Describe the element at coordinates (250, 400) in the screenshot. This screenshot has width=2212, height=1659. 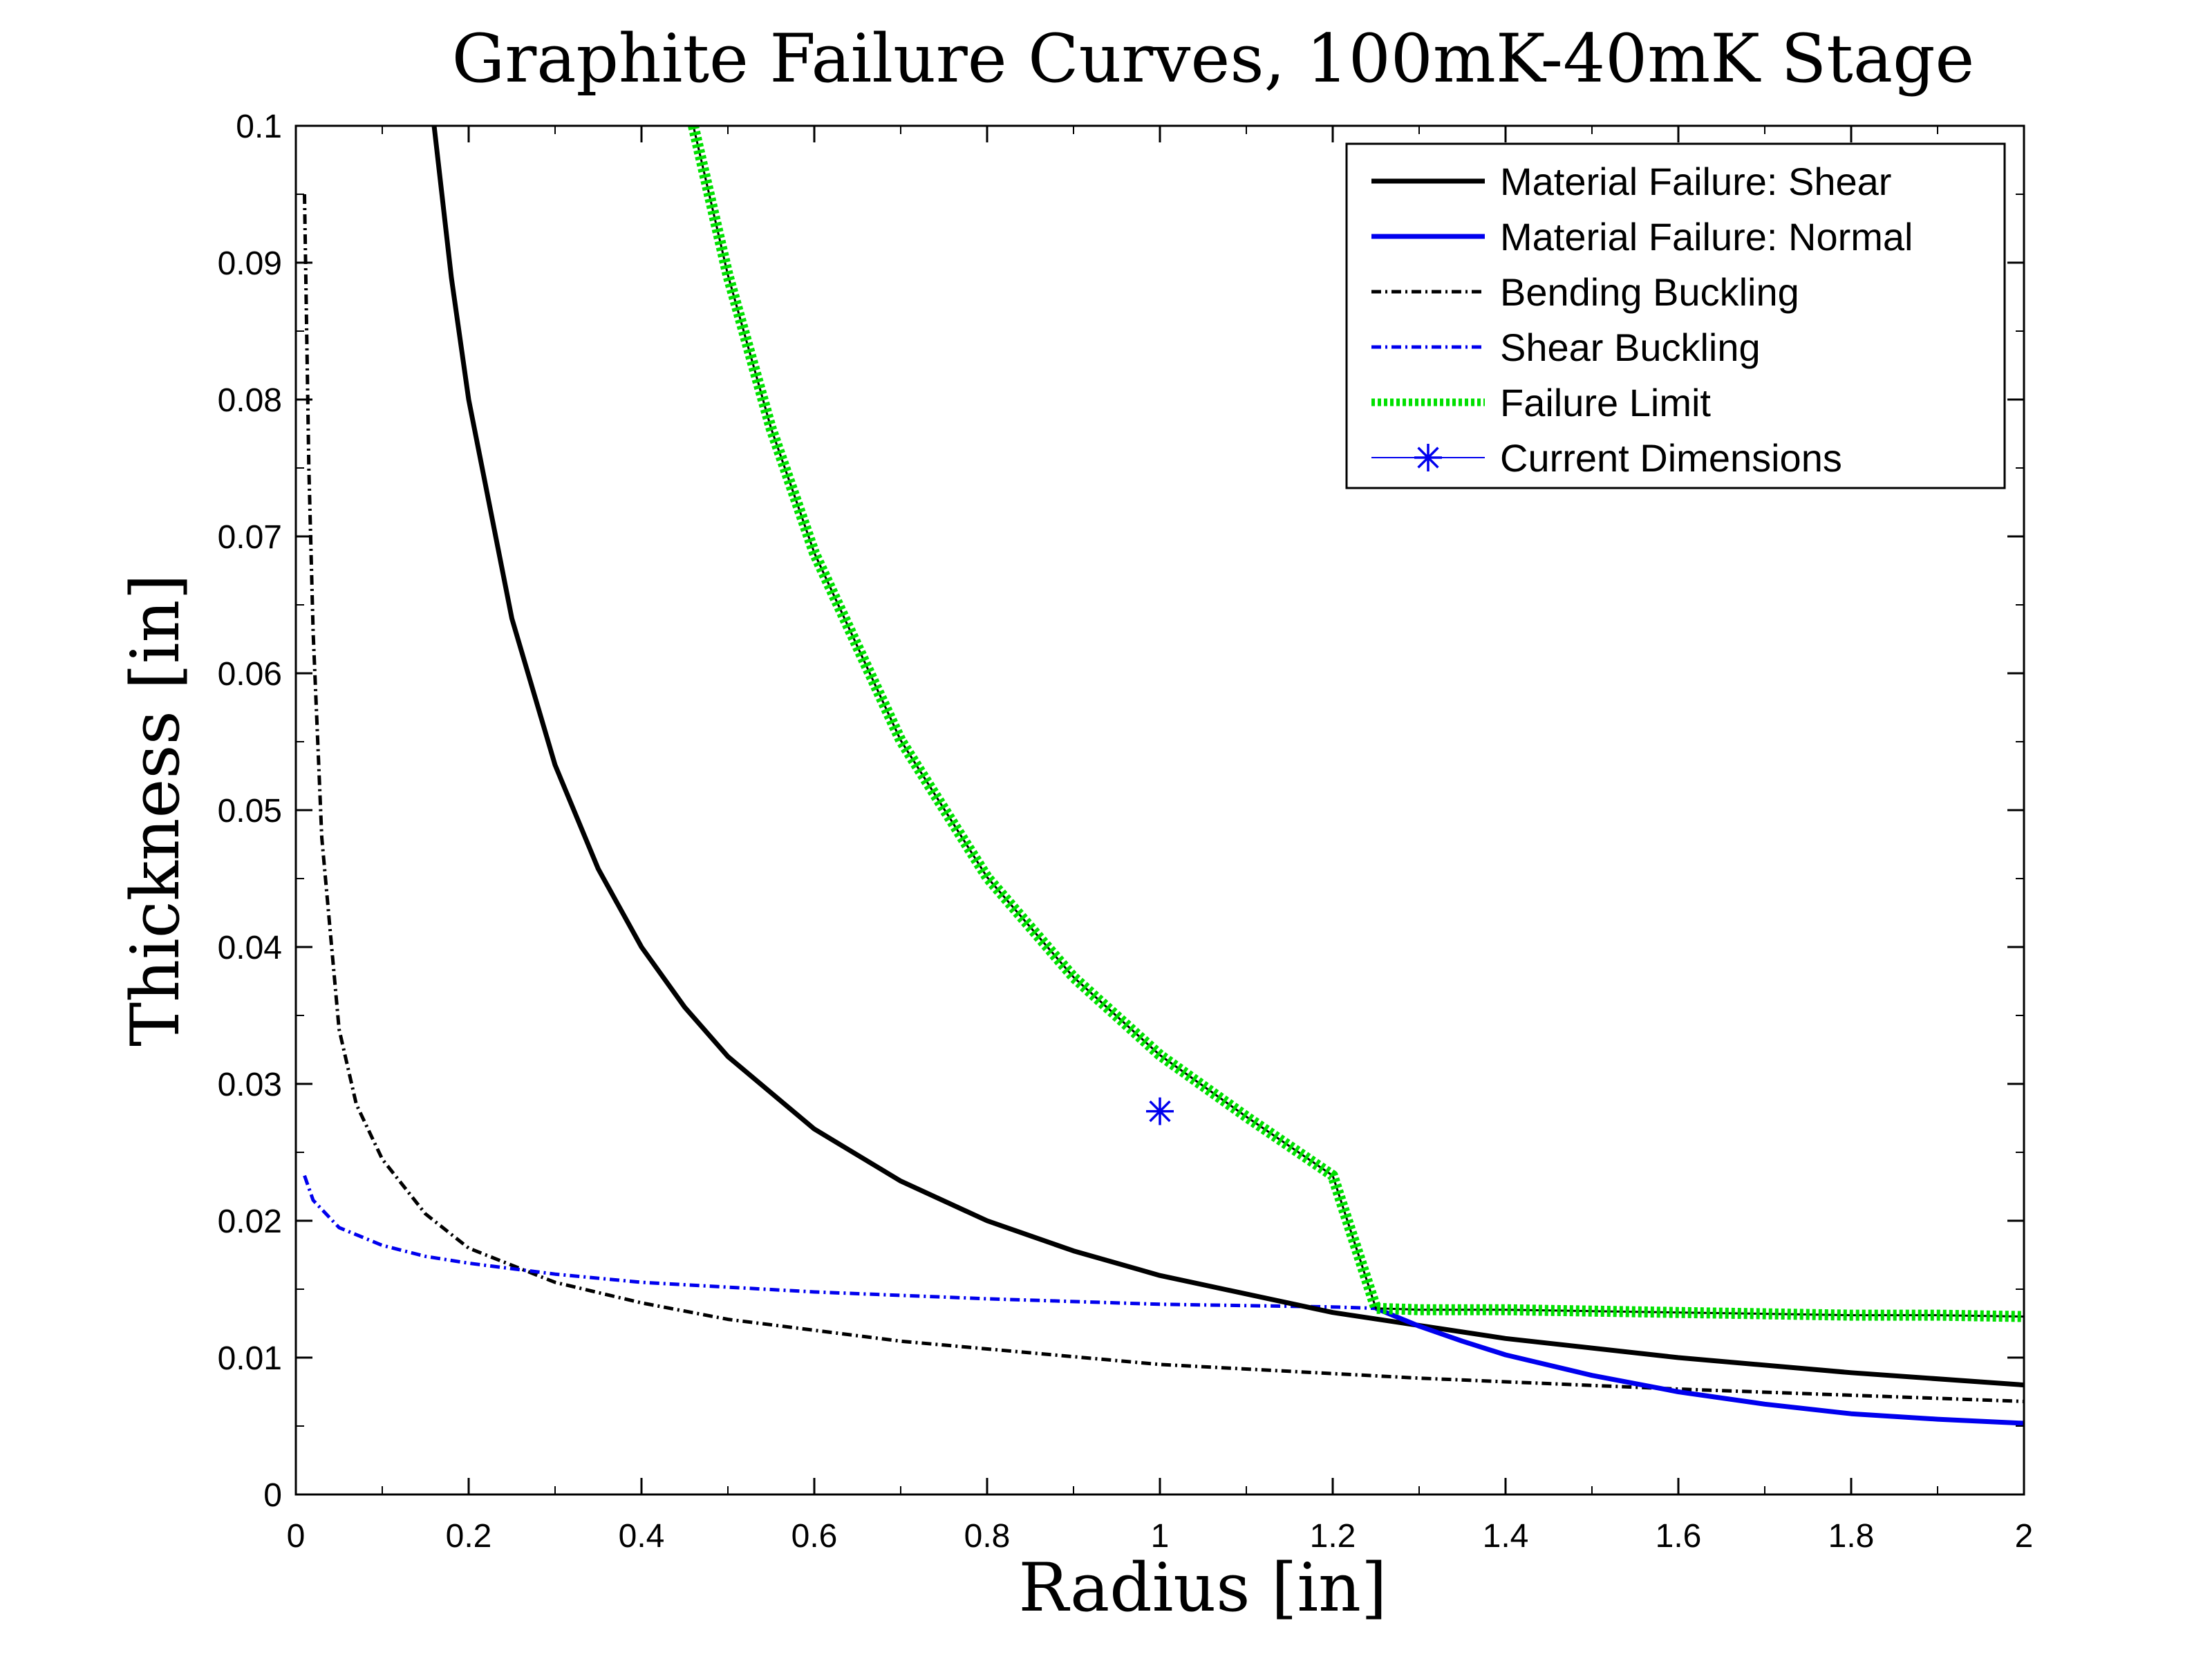
I see `y-tick-label: 0.08` at that location.